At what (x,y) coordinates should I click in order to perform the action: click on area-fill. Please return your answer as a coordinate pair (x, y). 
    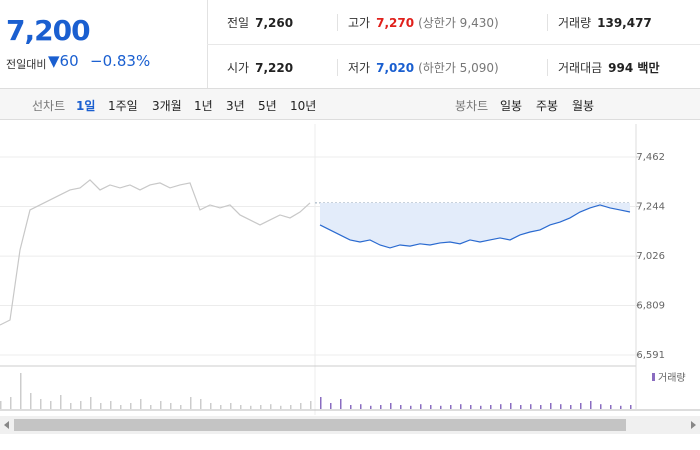
    Looking at the image, I should click on (475, 225).